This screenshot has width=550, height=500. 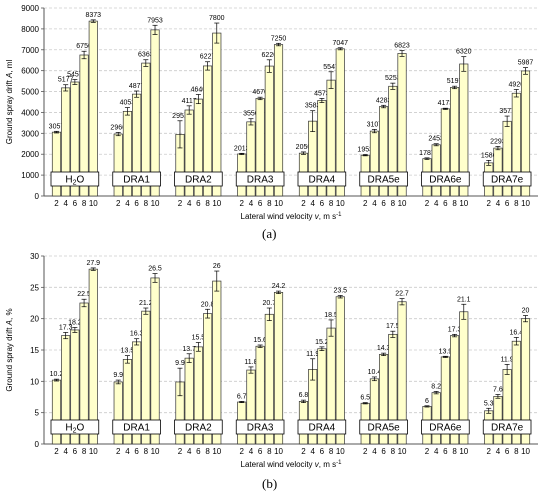 I want to click on y-tick-label: 5000, so click(x=30, y=92).